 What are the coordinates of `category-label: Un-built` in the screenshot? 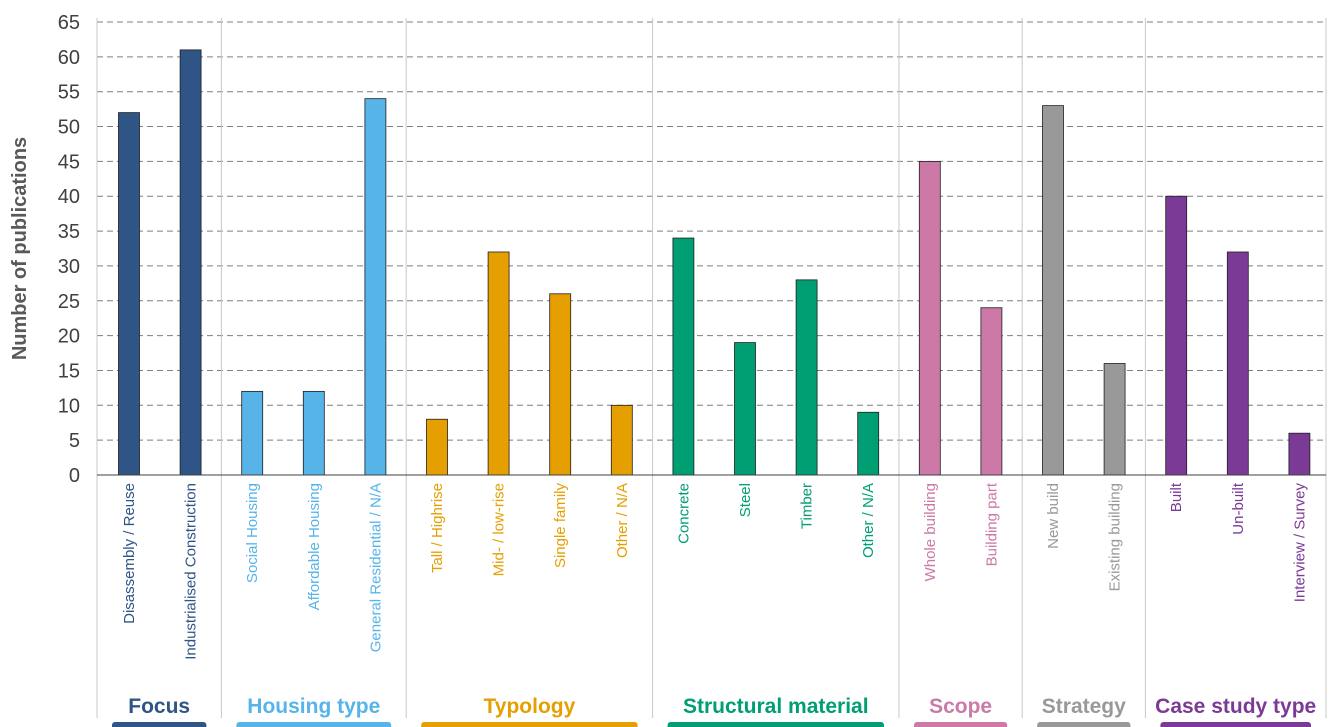 It's located at (1238, 508).